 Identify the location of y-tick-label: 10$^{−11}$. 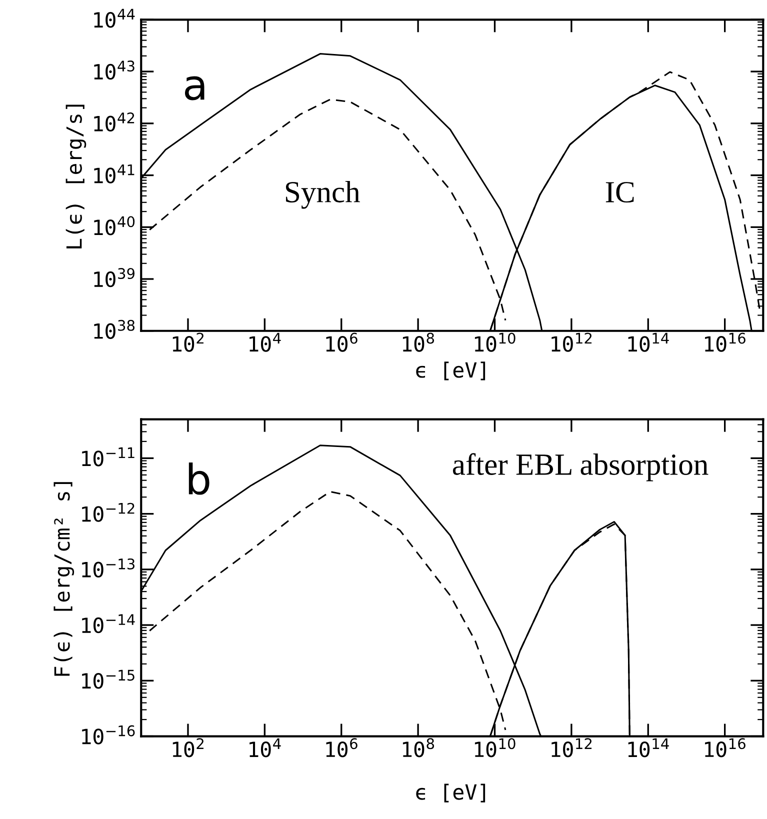
(108, 456).